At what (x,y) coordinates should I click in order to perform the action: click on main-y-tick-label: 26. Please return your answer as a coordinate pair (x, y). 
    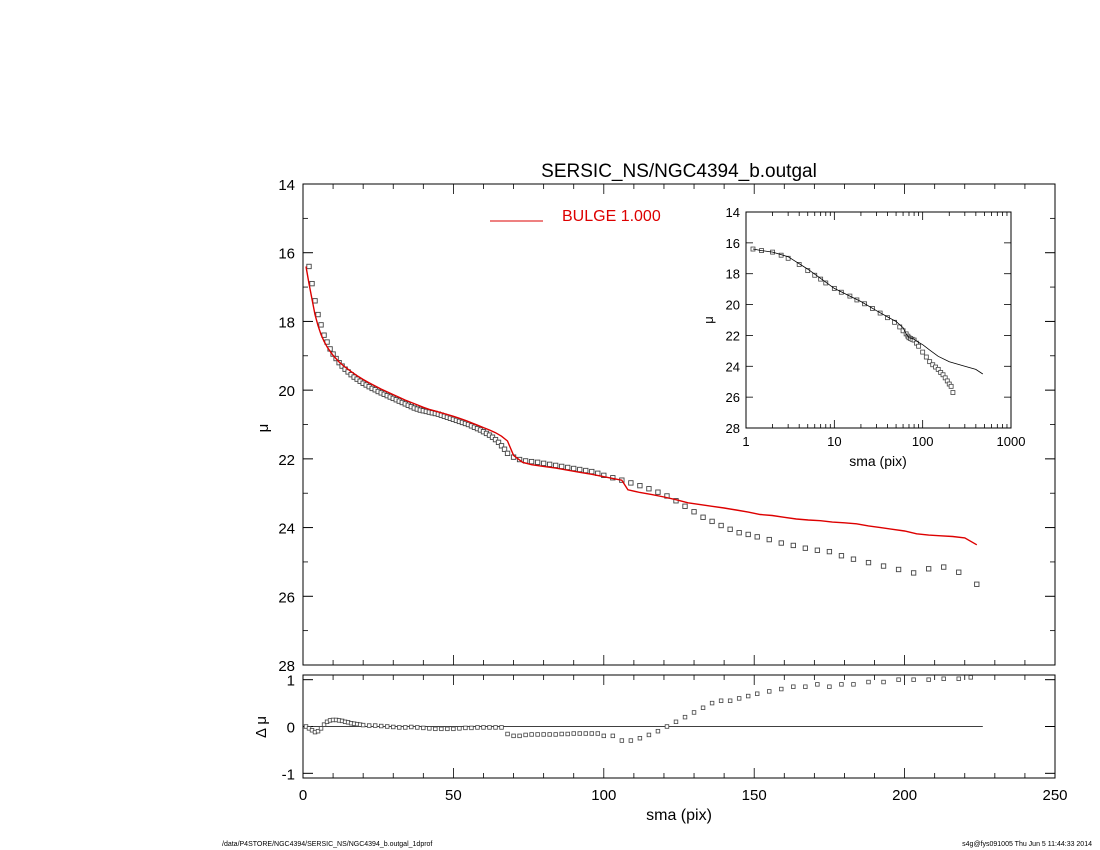
    Looking at the image, I should click on (286, 597).